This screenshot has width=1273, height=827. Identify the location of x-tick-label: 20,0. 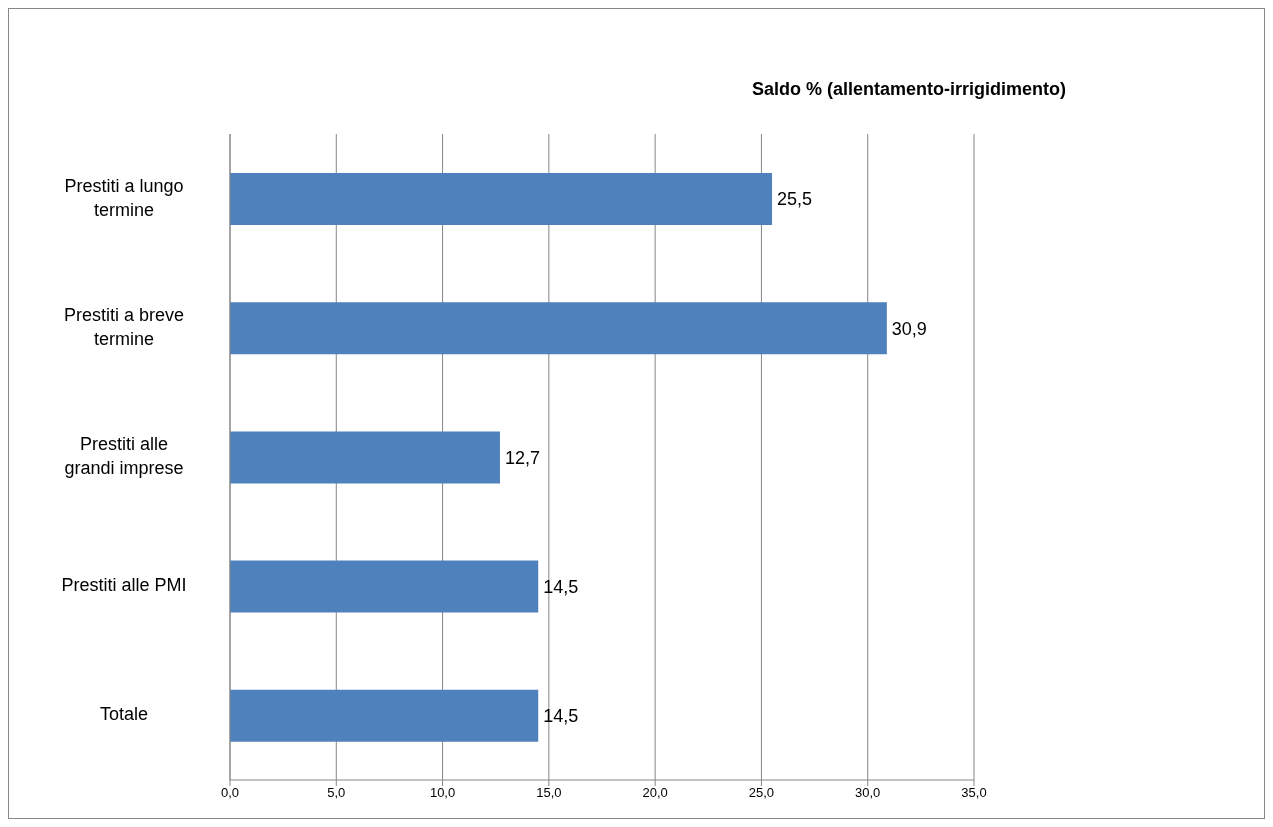
(655, 793).